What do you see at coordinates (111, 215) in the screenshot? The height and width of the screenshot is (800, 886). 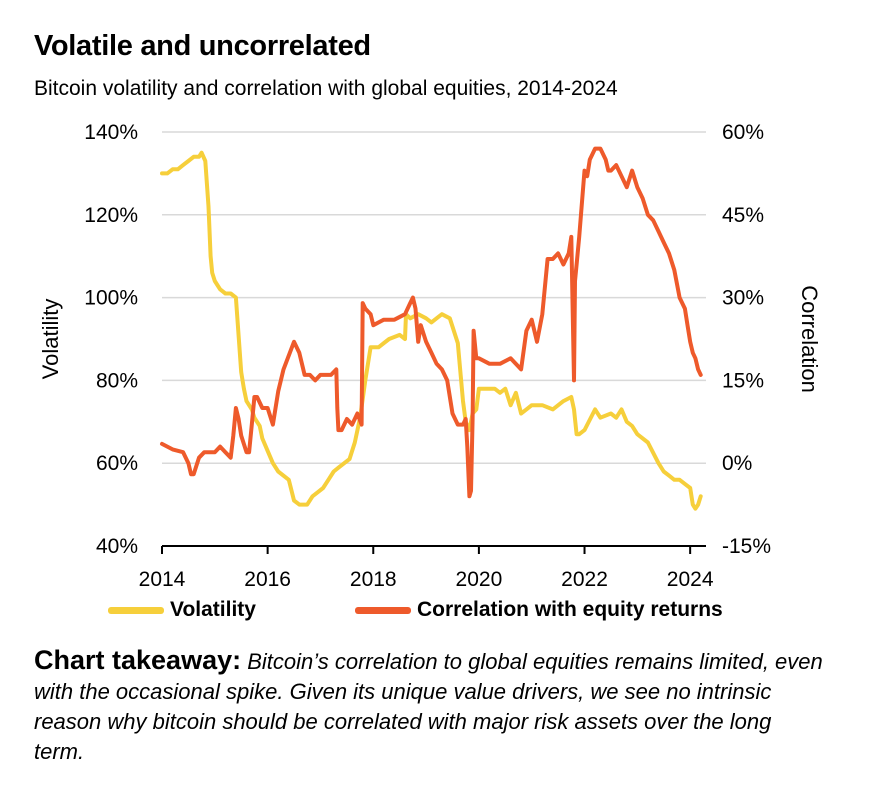 I see `y-left-tick-label: 120%` at bounding box center [111, 215].